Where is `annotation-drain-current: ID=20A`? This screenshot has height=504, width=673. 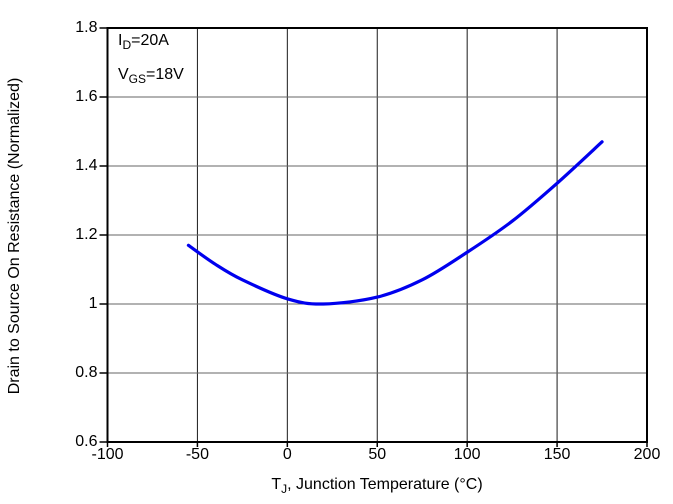
annotation-drain-current: ID=20A is located at coordinates (143, 42).